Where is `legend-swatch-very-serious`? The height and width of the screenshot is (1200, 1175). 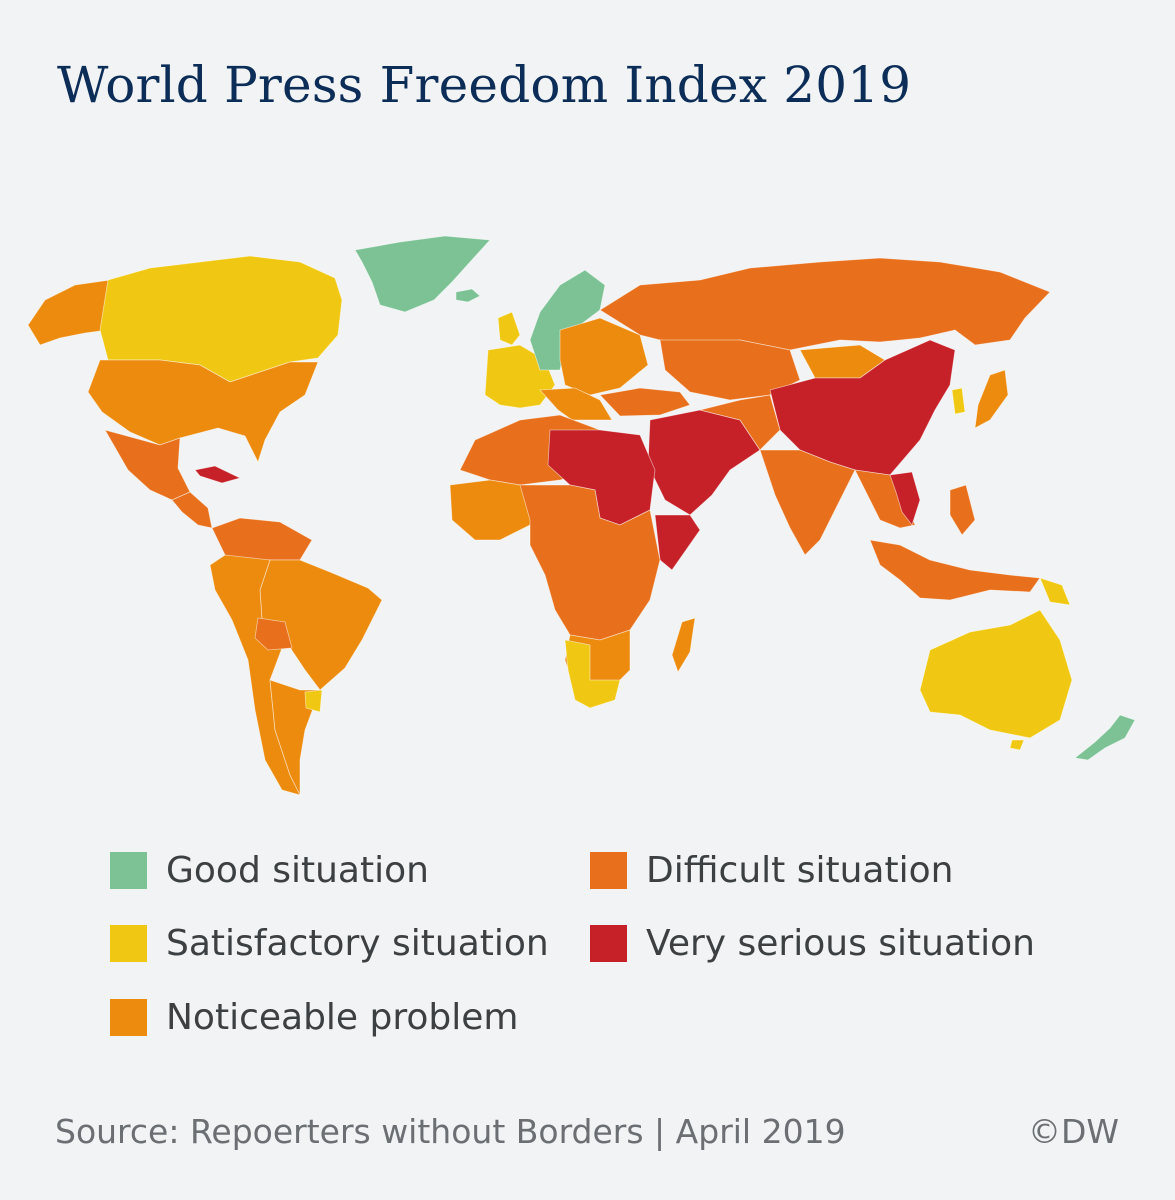
legend-swatch-very-serious is located at coordinates (608, 943).